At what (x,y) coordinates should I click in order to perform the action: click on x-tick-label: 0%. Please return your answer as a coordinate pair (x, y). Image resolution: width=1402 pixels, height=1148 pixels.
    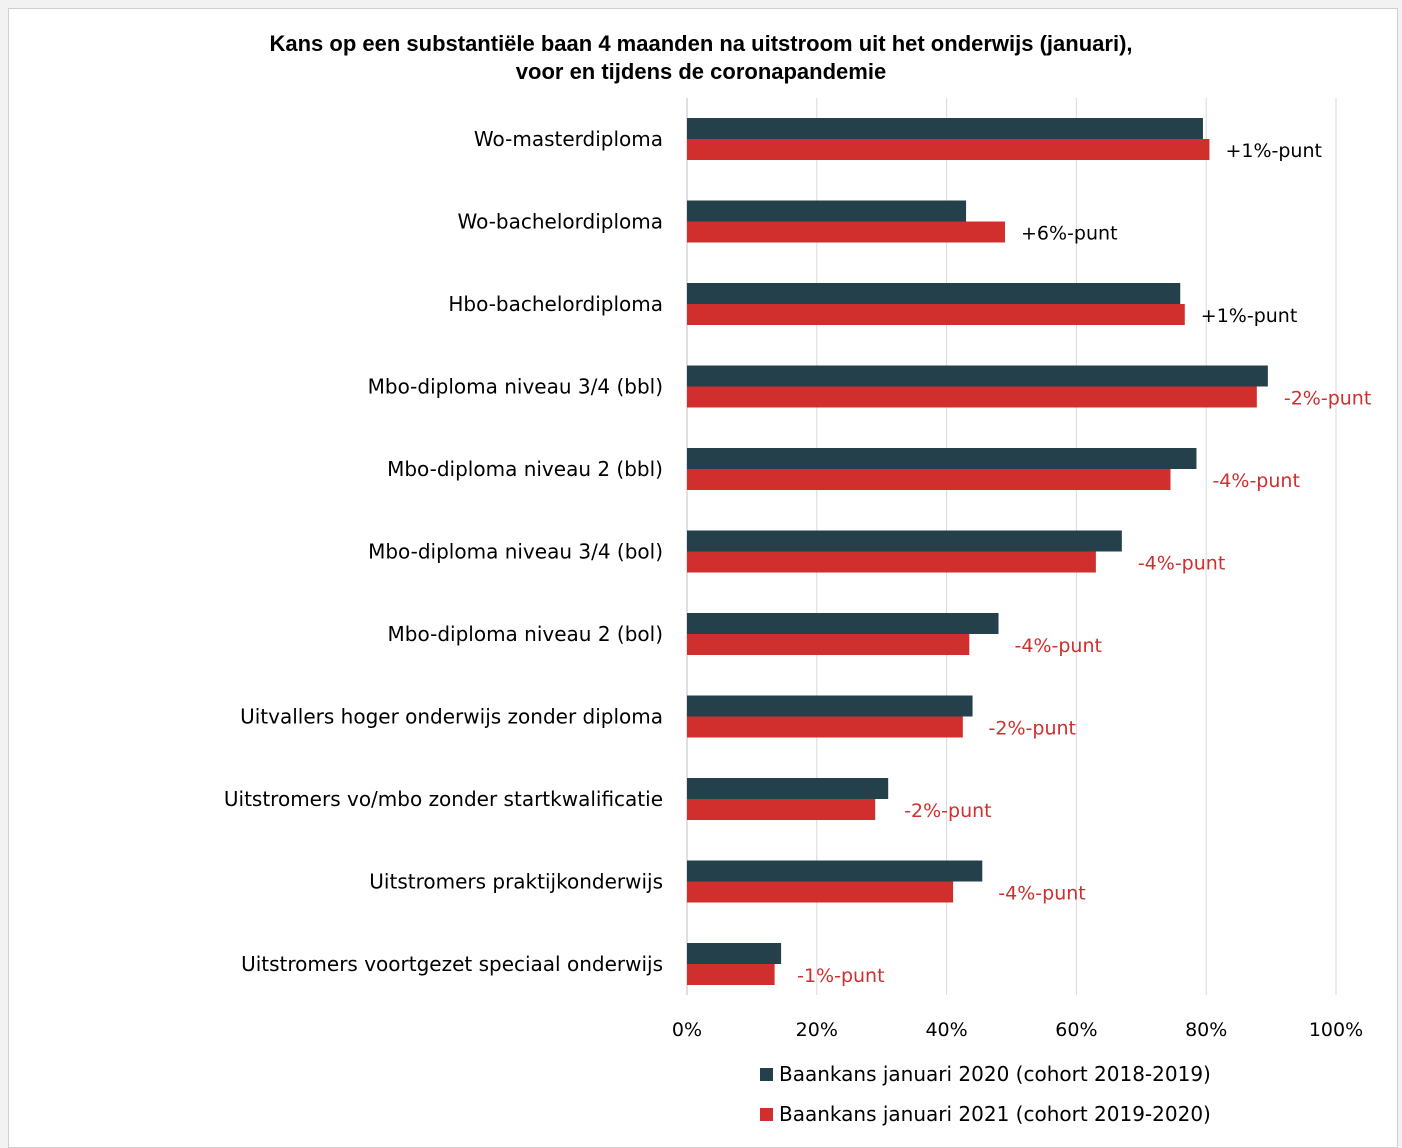
    Looking at the image, I should click on (687, 1030).